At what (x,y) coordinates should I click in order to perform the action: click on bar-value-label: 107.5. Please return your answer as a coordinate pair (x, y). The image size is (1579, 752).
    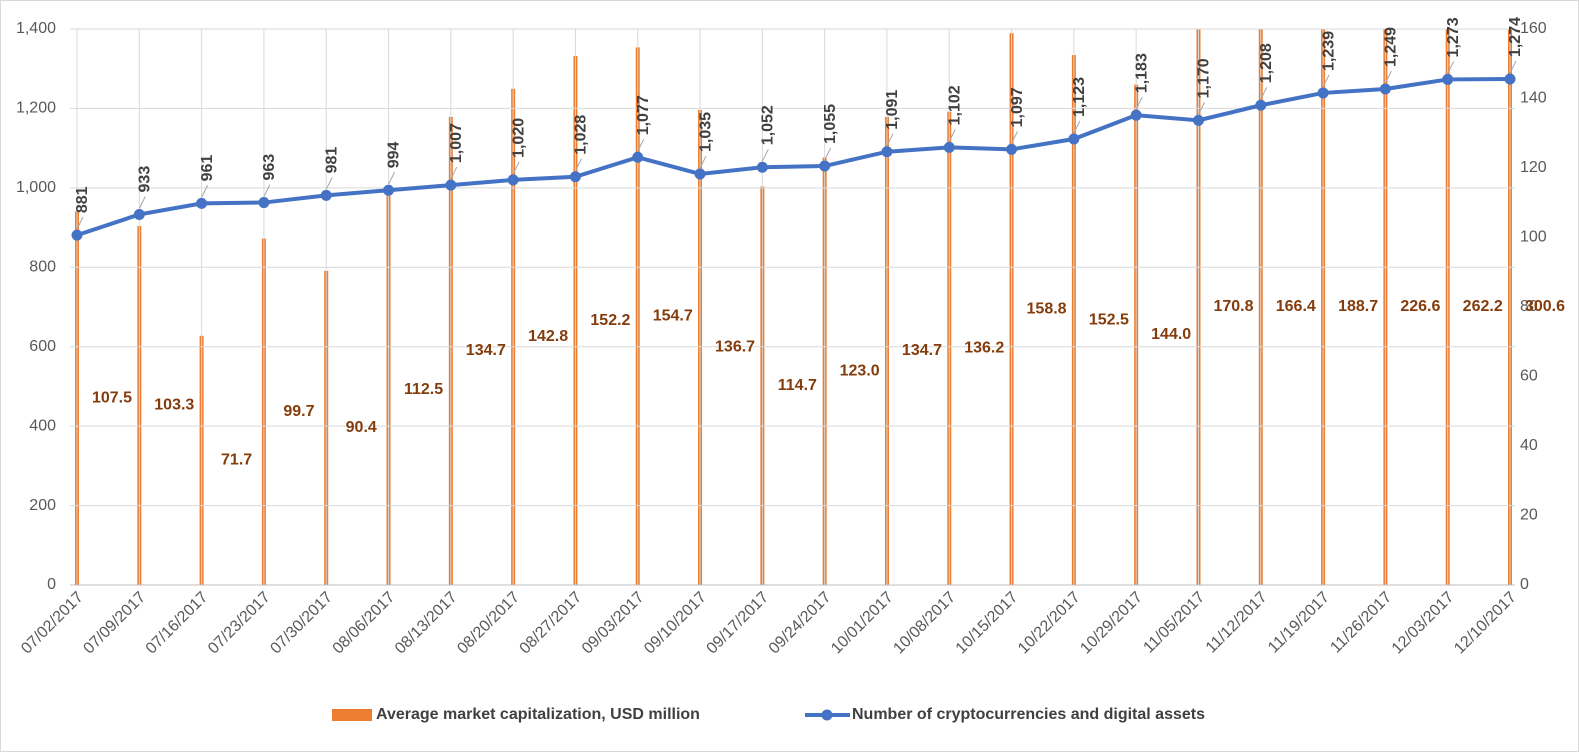
    Looking at the image, I should click on (112, 397).